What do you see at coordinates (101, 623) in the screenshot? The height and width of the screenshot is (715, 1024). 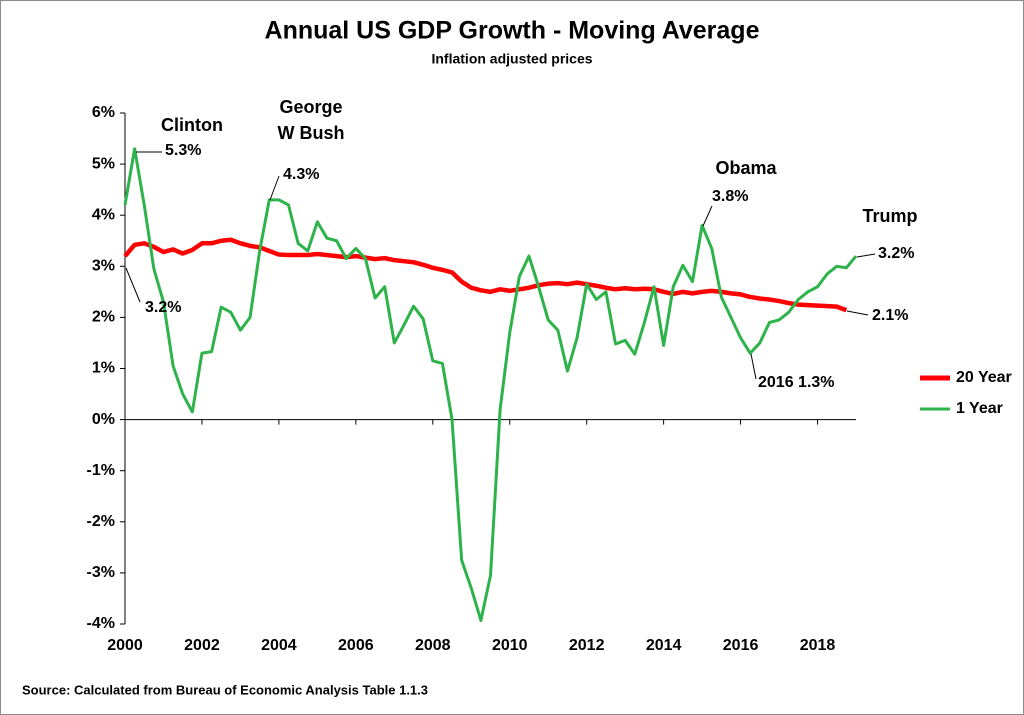 I see `y-tick-label: -4%` at bounding box center [101, 623].